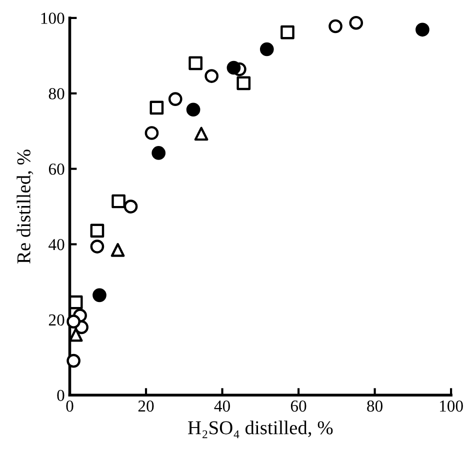 The image size is (465, 449). I want to click on x-tick-label: 80, so click(374, 406).